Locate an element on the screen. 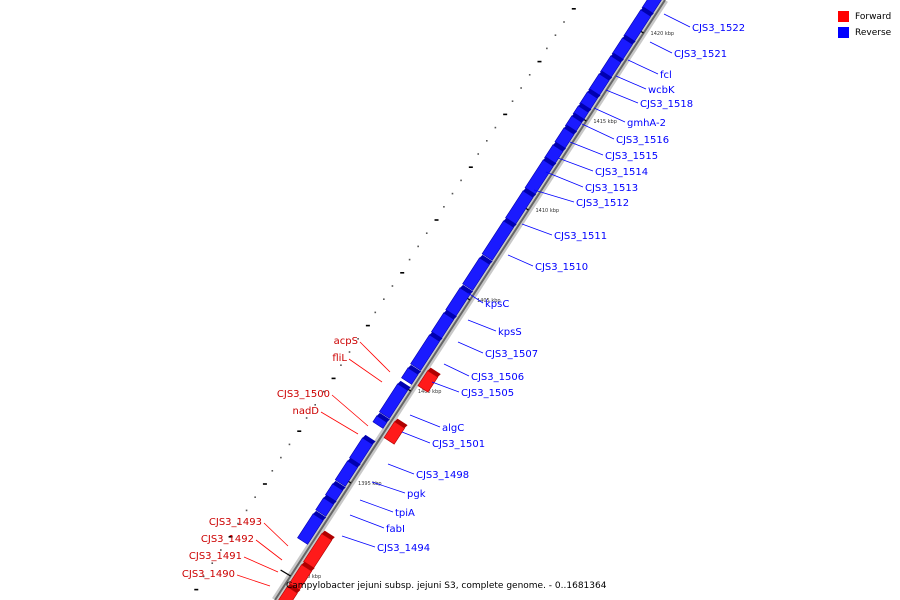  tick-label: 1410 kbp is located at coordinates (548, 211).